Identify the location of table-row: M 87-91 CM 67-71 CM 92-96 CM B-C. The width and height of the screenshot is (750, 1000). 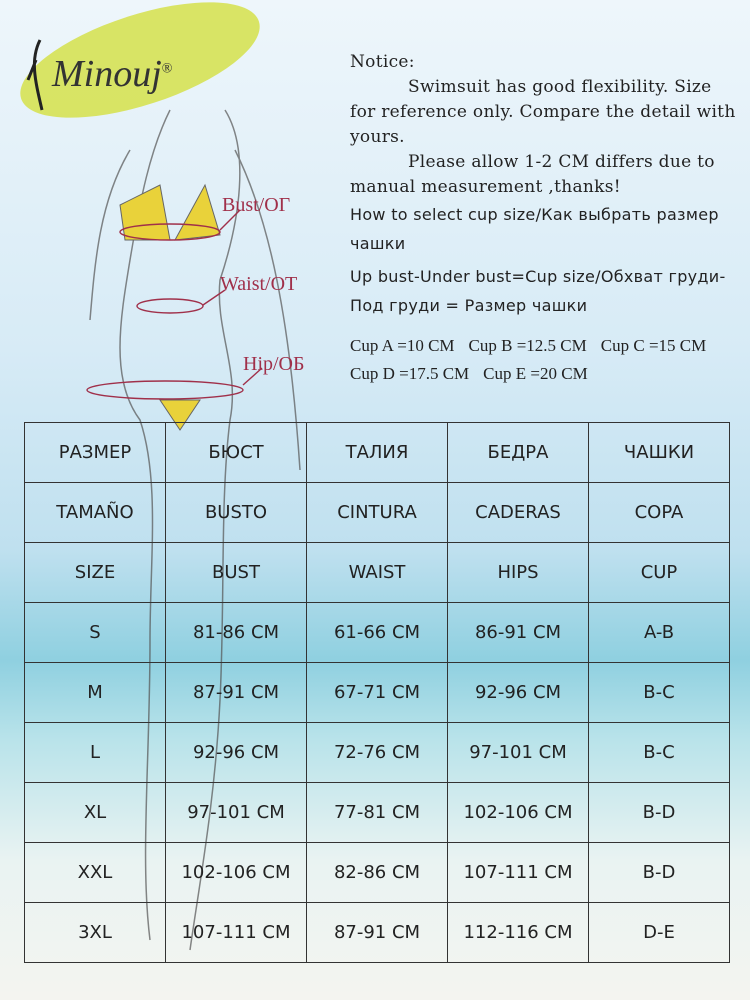
(377, 692).